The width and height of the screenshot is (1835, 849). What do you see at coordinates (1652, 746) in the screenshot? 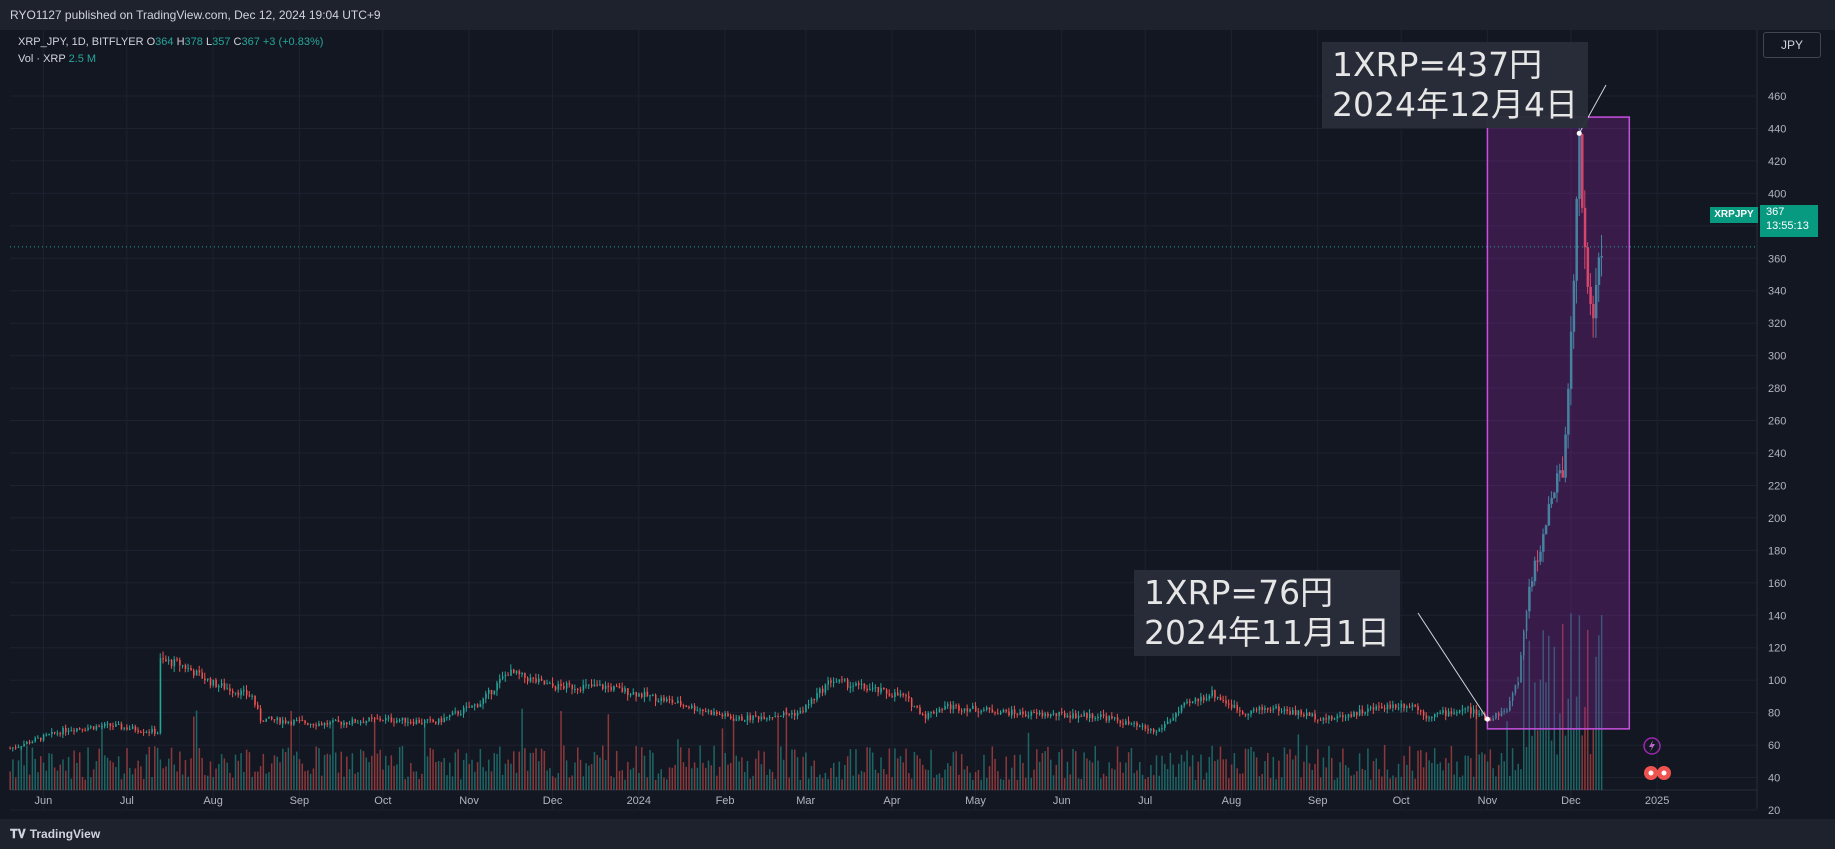
I see `lightning-icon` at bounding box center [1652, 746].